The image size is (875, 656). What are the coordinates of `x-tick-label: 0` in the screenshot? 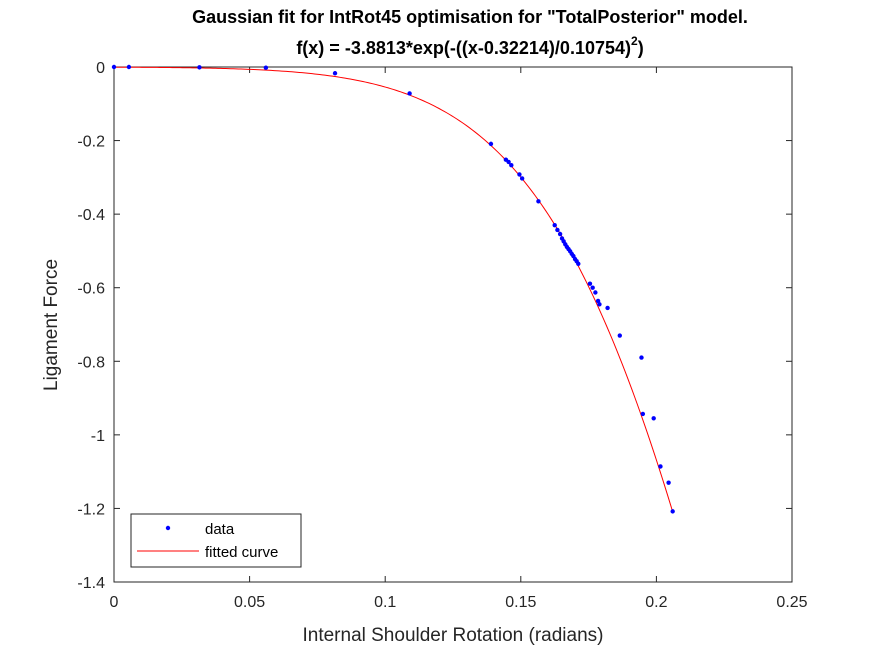 It's located at (114, 602).